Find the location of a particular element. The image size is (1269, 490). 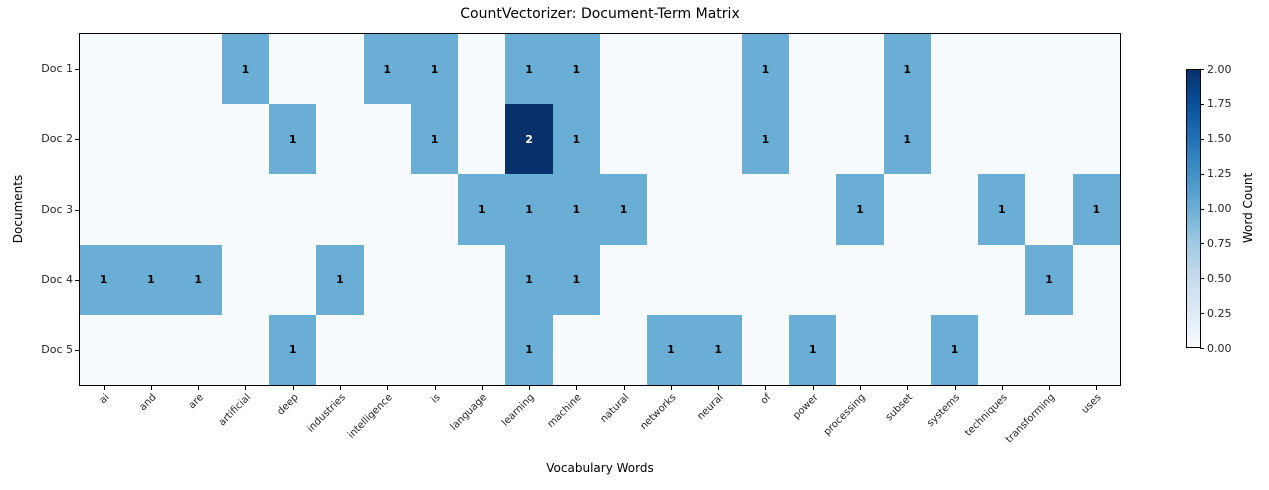

x-tick-label: networks is located at coordinates (658, 412).